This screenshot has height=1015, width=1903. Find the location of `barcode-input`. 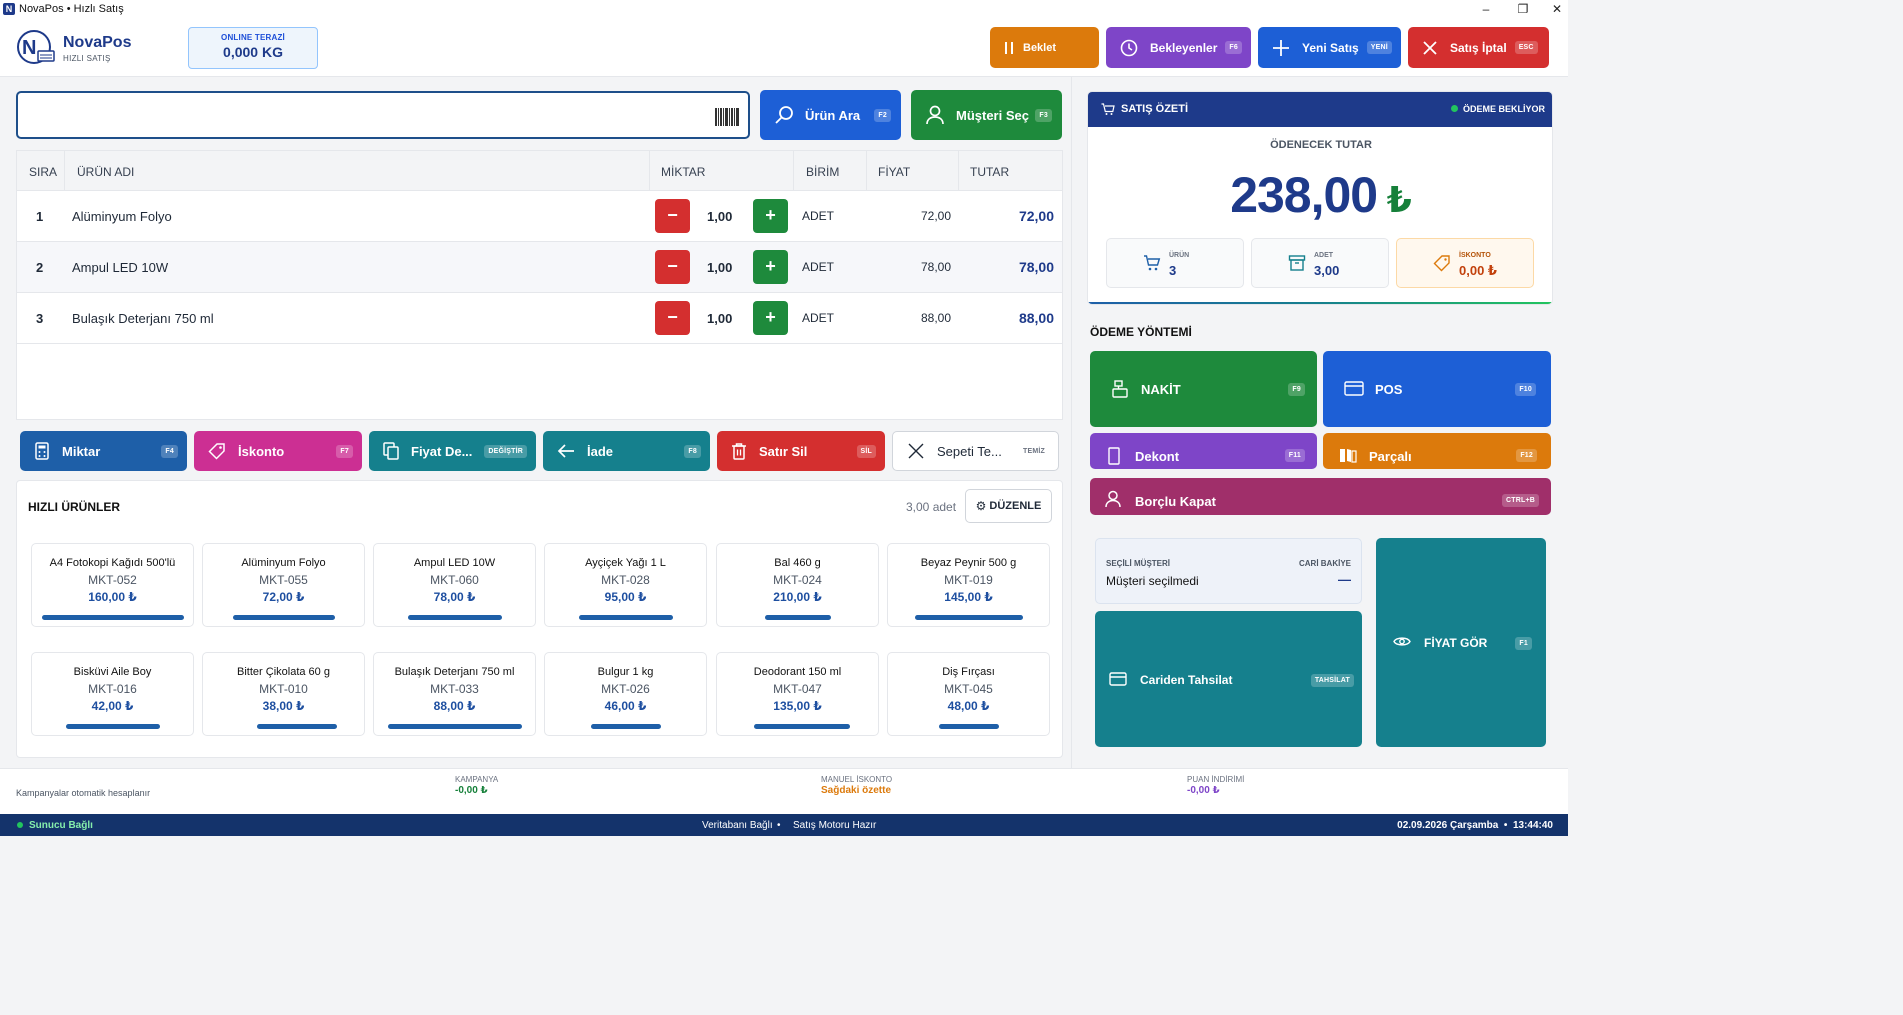

barcode-input is located at coordinates (358, 115).